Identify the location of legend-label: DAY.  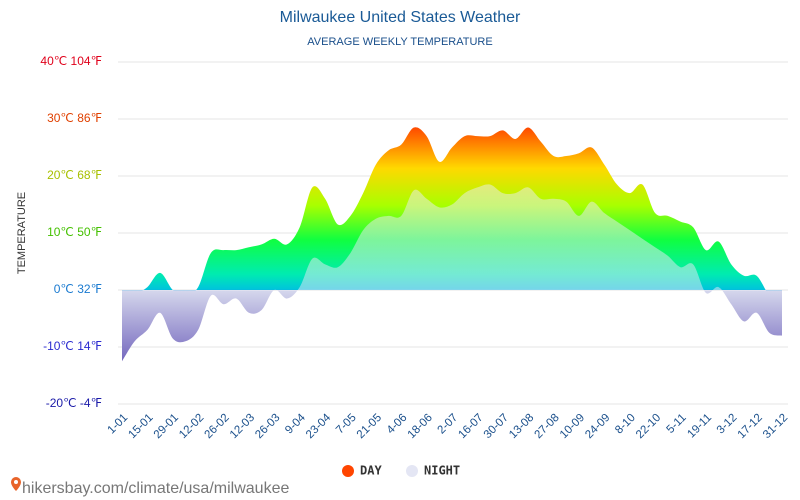
(371, 471).